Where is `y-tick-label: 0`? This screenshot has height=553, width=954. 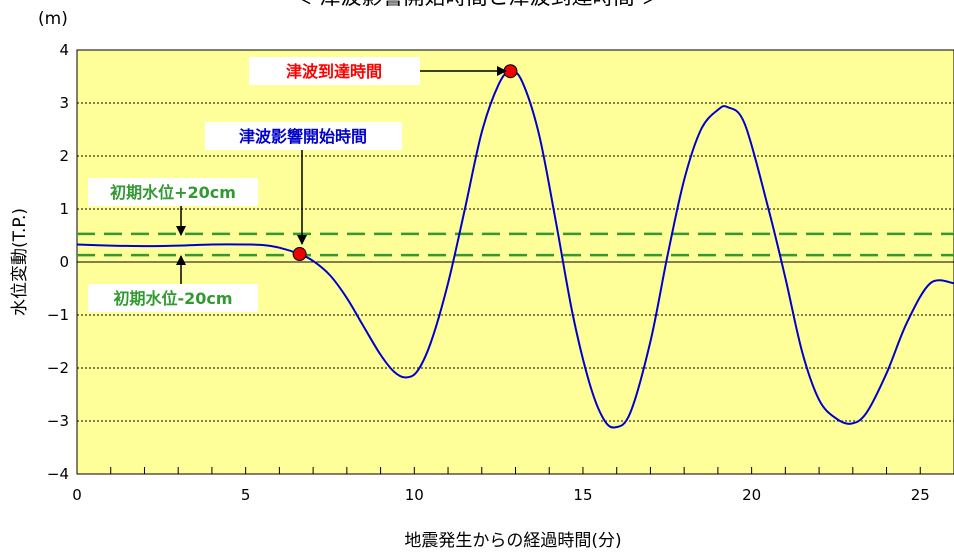 y-tick-label: 0 is located at coordinates (64, 262).